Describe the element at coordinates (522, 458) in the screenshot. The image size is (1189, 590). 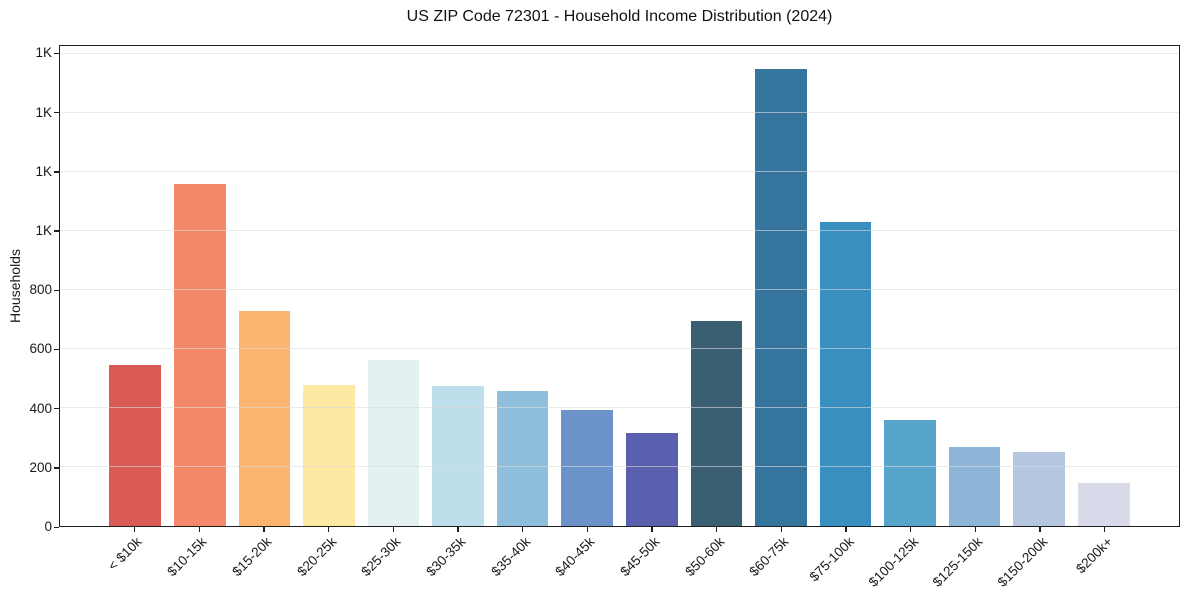
I see `bar-$35-40k` at that location.